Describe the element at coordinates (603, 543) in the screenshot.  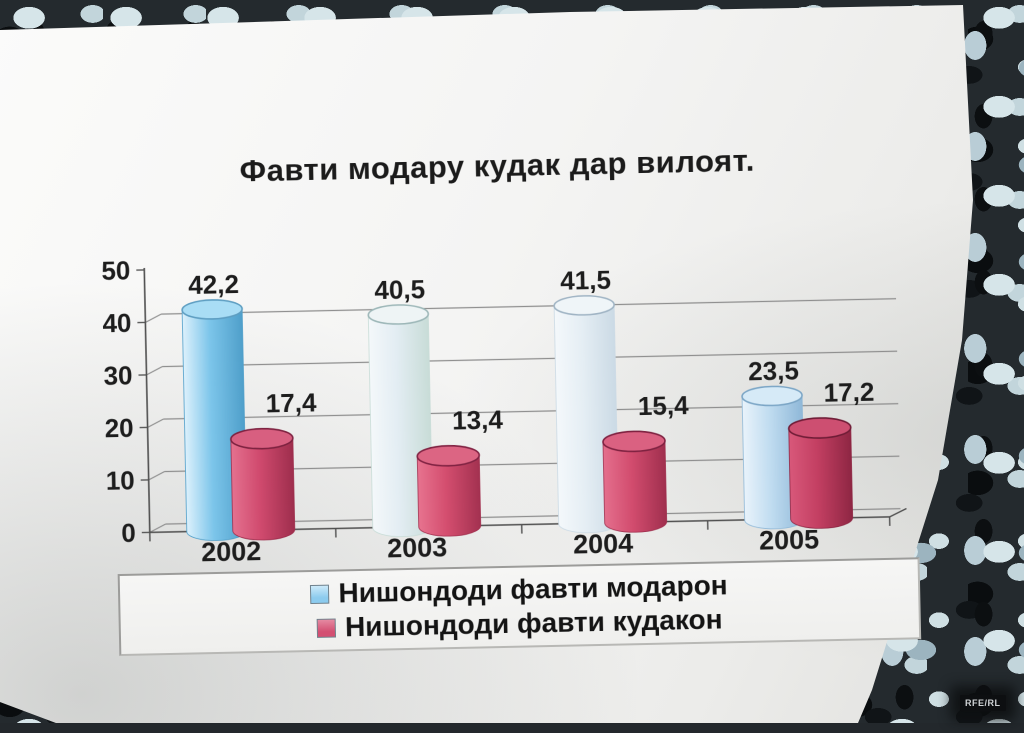
I see `category-label: 2004` at that location.